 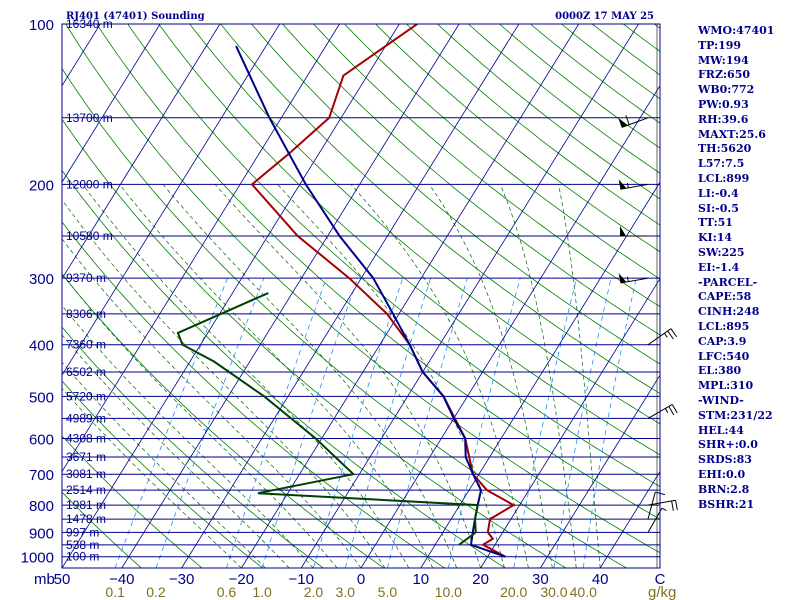 I want to click on moist-adiabat, so click(x=439, y=376).